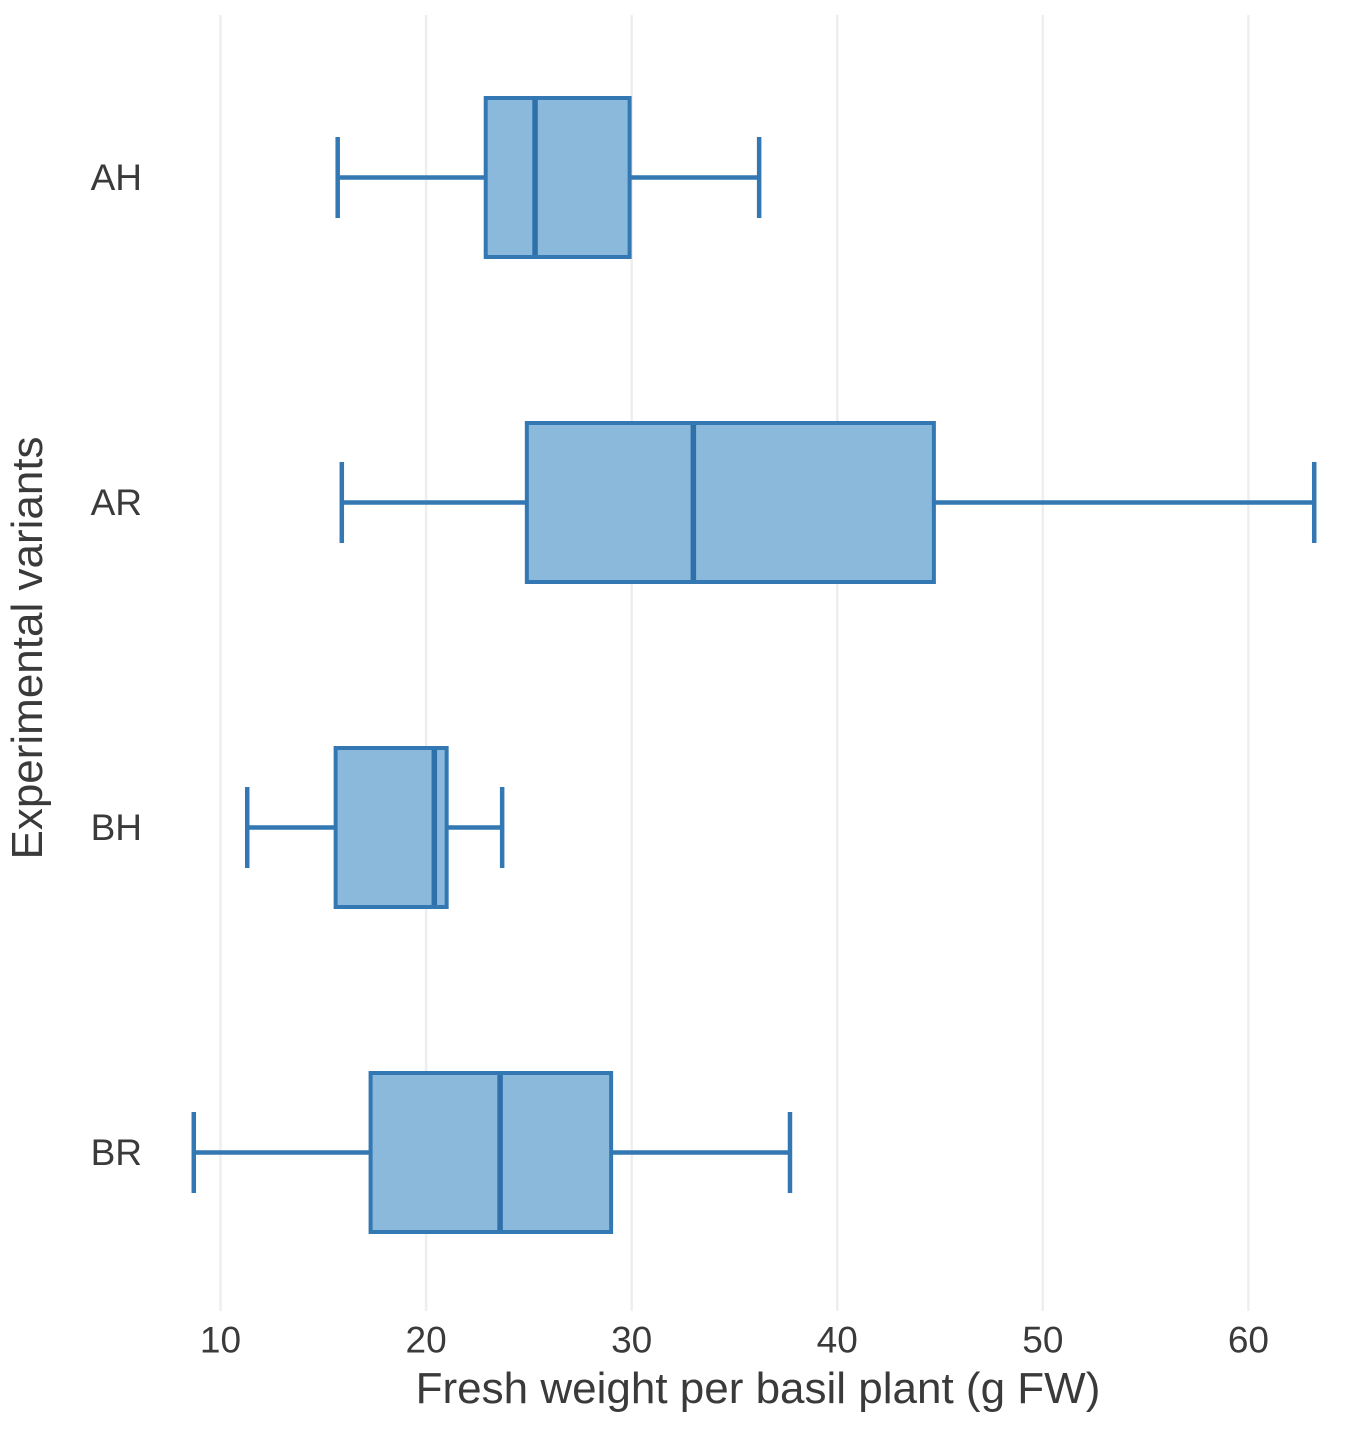  What do you see at coordinates (426, 1340) in the screenshot?
I see `x-tick-label-20: 20` at bounding box center [426, 1340].